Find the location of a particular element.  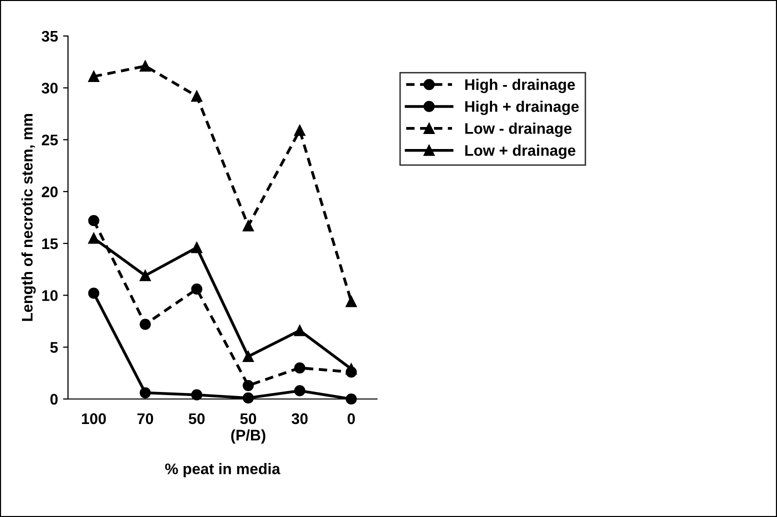

y-tick-label: 0 is located at coordinates (54, 399).